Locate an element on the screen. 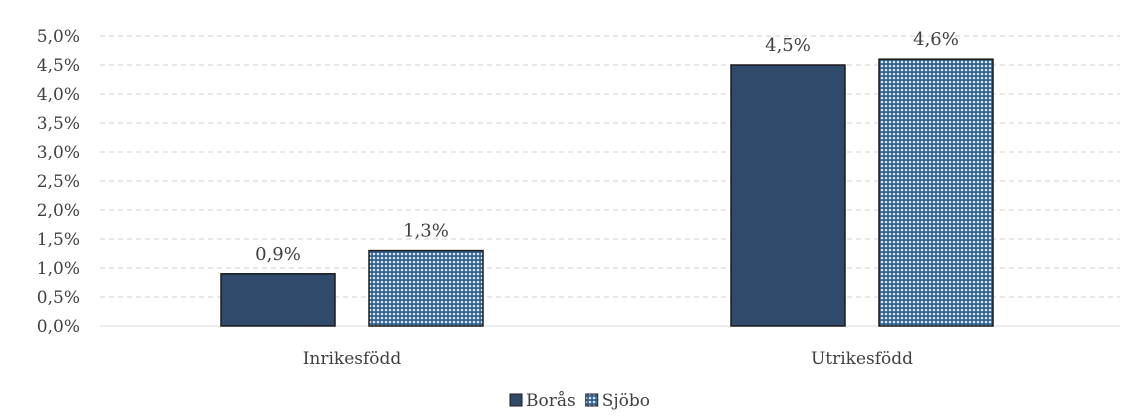  bar-boras-utrikesfodd is located at coordinates (788, 195).